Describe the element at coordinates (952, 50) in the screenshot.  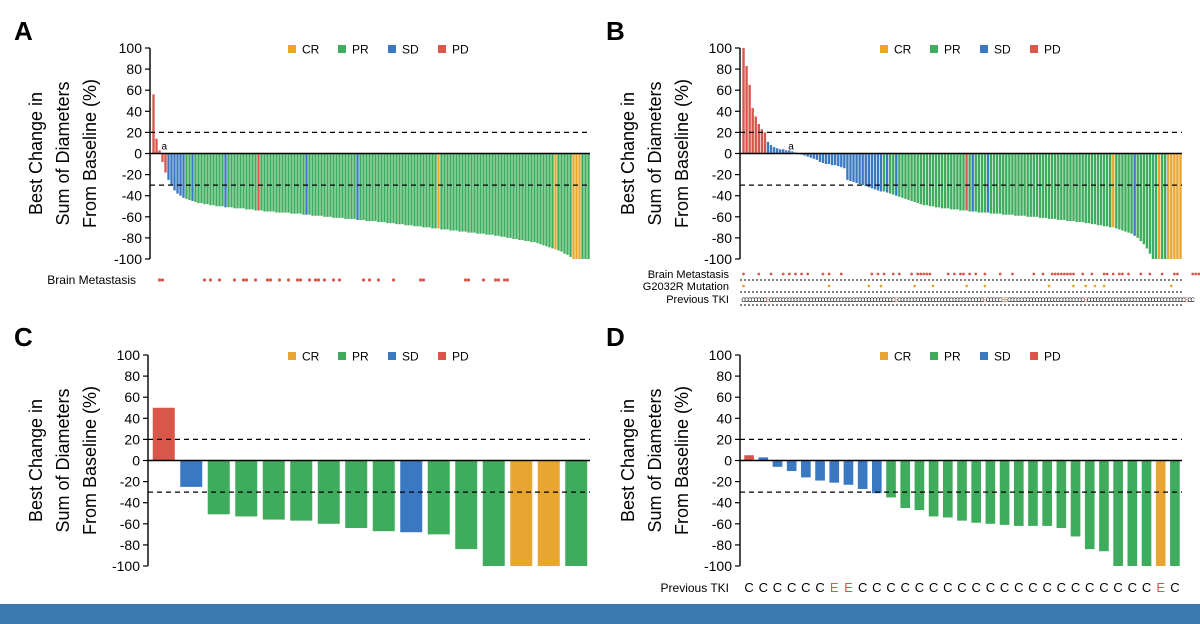
I see `legend-label-pr: PR` at that location.